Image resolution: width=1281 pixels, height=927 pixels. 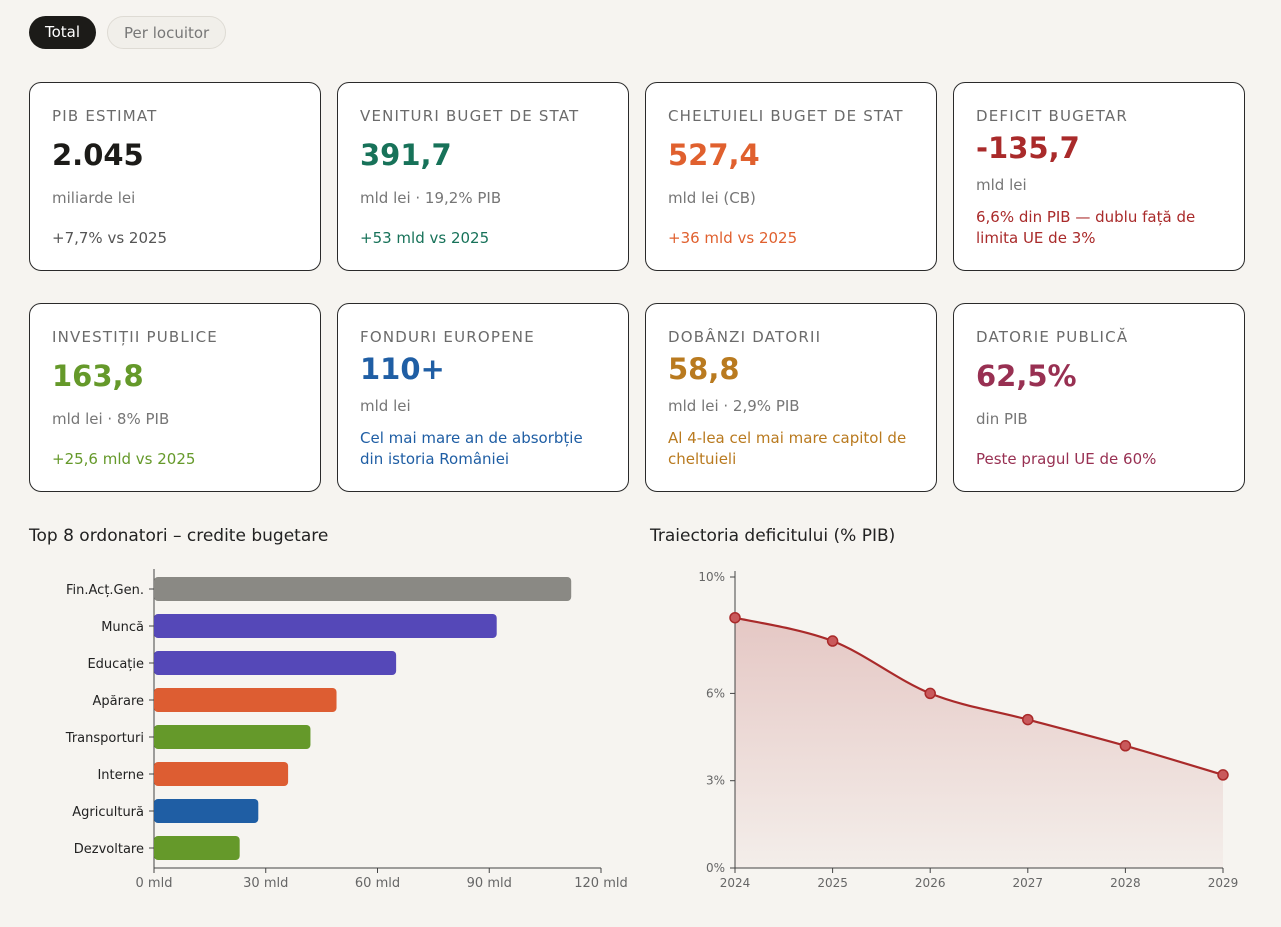 What do you see at coordinates (63, 32) in the screenshot?
I see `toggle-total-button: Total` at bounding box center [63, 32].